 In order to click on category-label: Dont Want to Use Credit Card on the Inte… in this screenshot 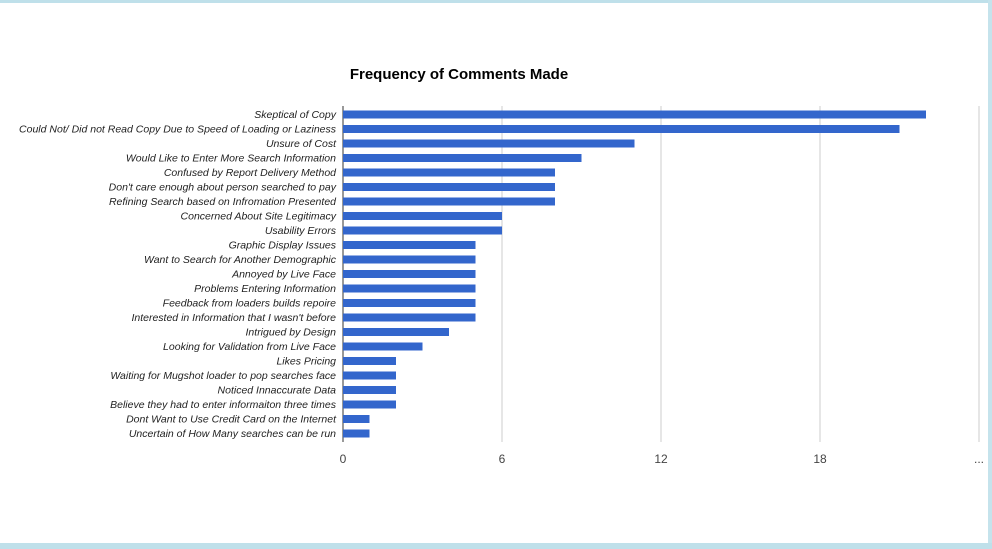, I will do `click(231, 420)`.